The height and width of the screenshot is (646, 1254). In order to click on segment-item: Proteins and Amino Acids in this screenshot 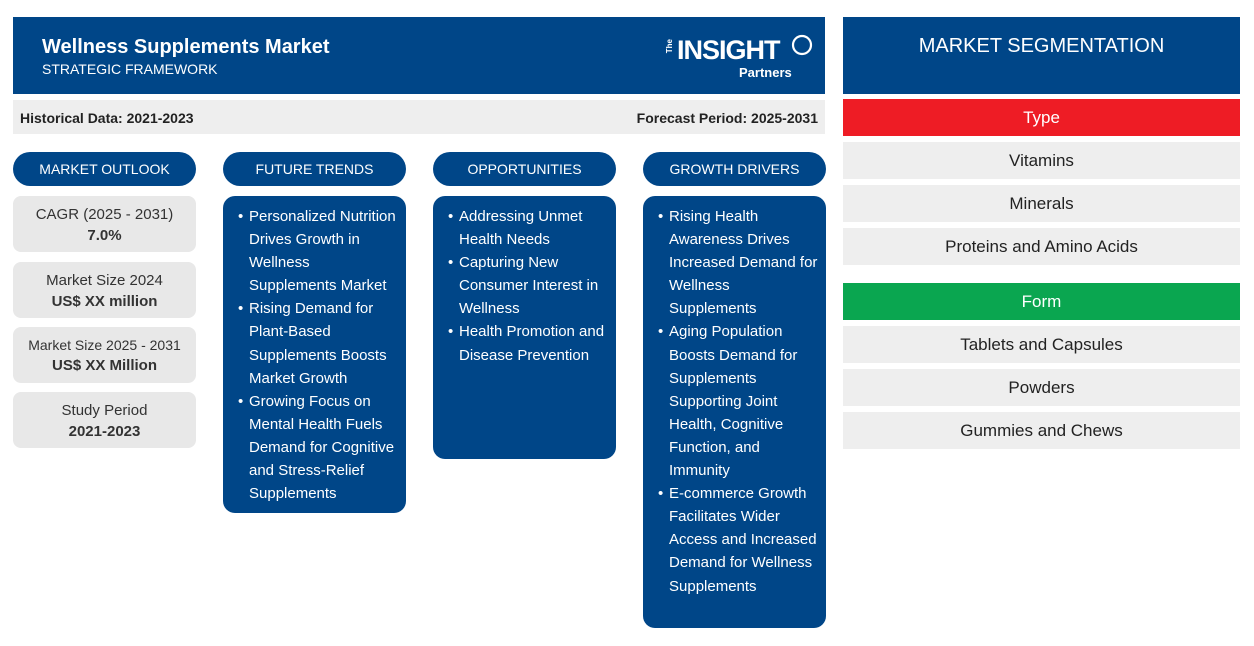, I will do `click(1041, 246)`.